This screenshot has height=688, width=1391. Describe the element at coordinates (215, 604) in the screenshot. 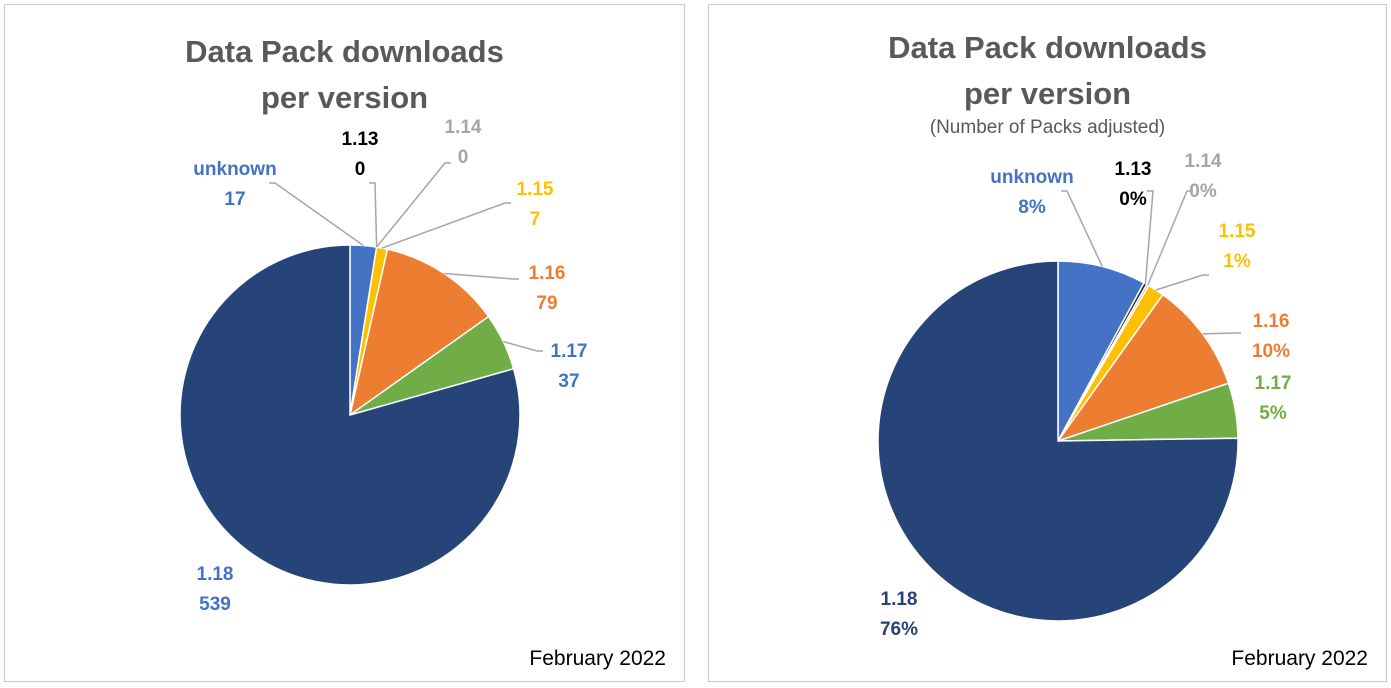

I see `slice-value-1-18: 539` at that location.